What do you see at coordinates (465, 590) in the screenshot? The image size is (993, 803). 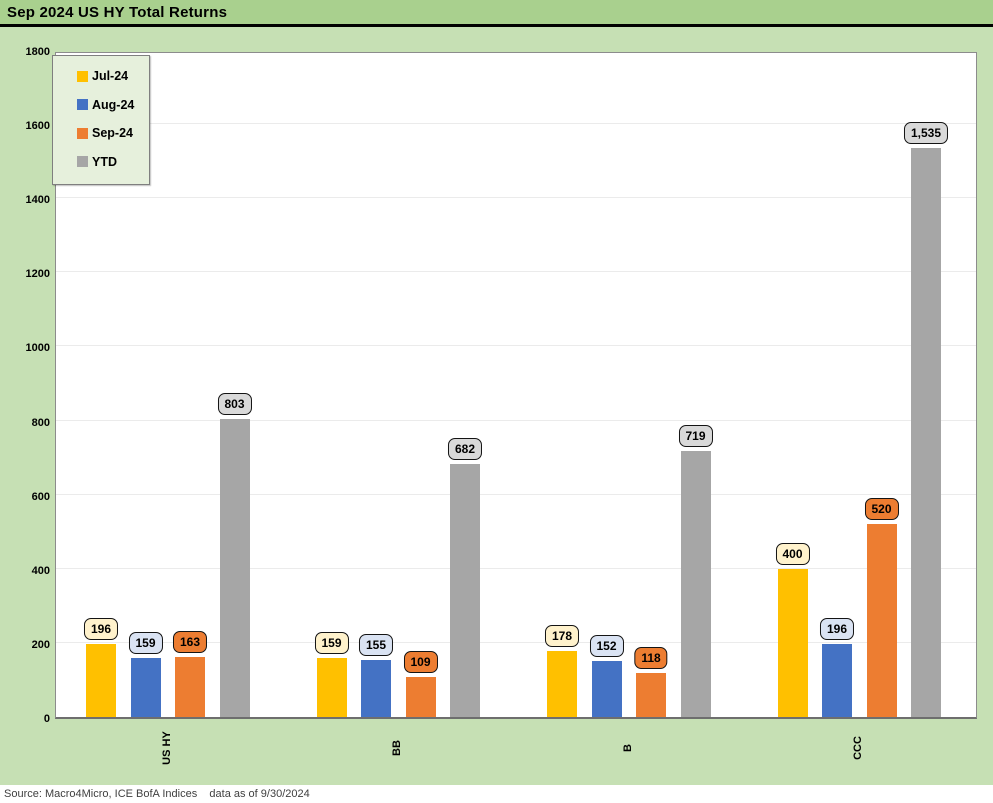 I see `bar-ytd-bb` at bounding box center [465, 590].